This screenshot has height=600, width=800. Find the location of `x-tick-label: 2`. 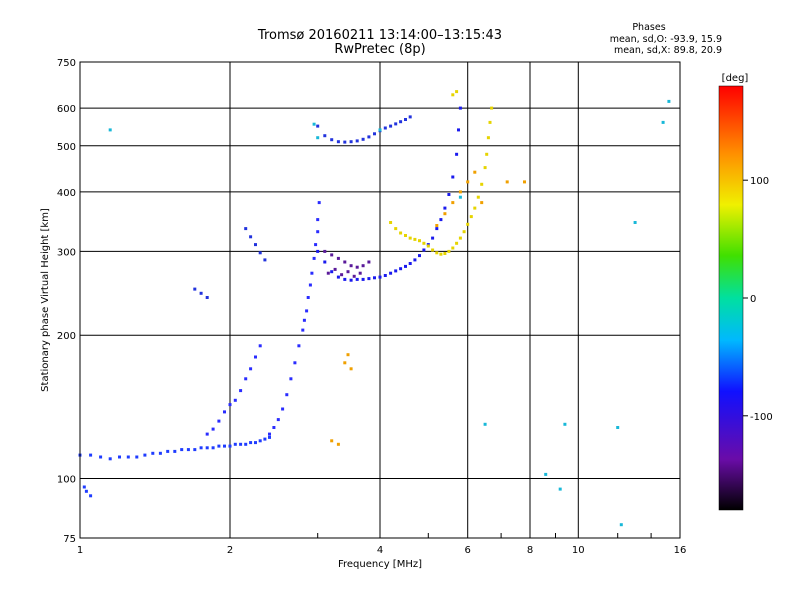

x-tick-label: 2 is located at coordinates (230, 550).